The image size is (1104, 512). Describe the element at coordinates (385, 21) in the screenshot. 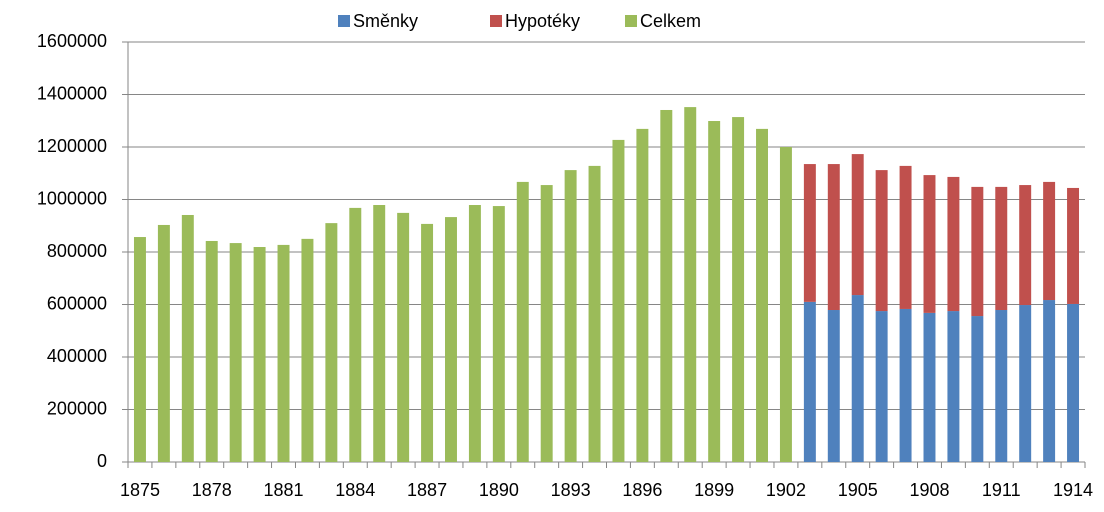

I see `legend-label: Směnky` at that location.